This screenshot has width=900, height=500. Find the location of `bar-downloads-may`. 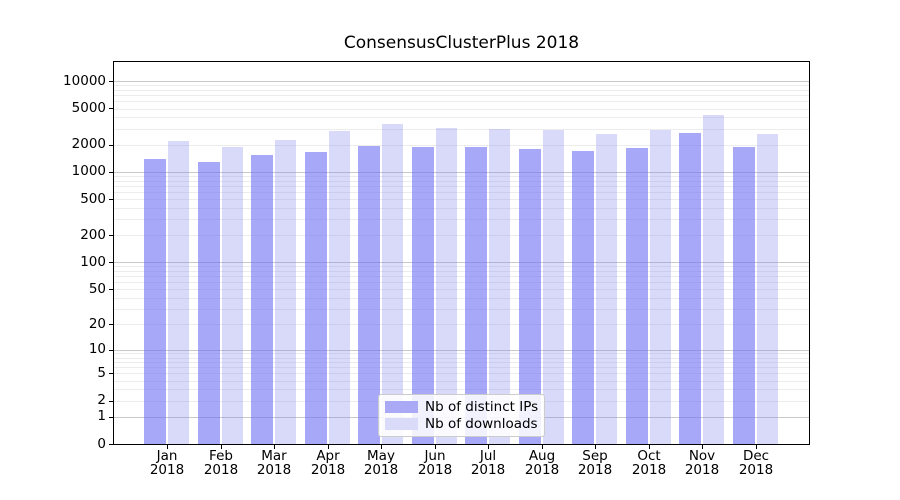

bar-downloads-may is located at coordinates (393, 283).